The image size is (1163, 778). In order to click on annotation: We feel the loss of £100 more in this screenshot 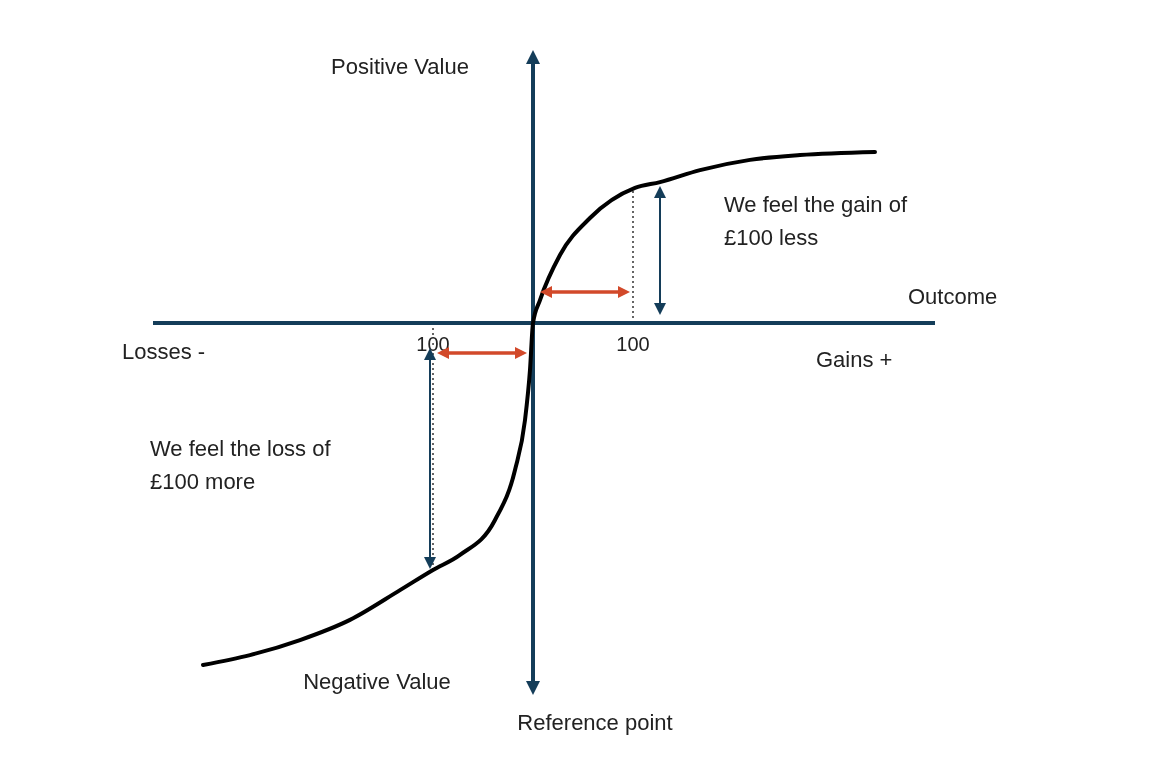, I will do `click(241, 465)`.